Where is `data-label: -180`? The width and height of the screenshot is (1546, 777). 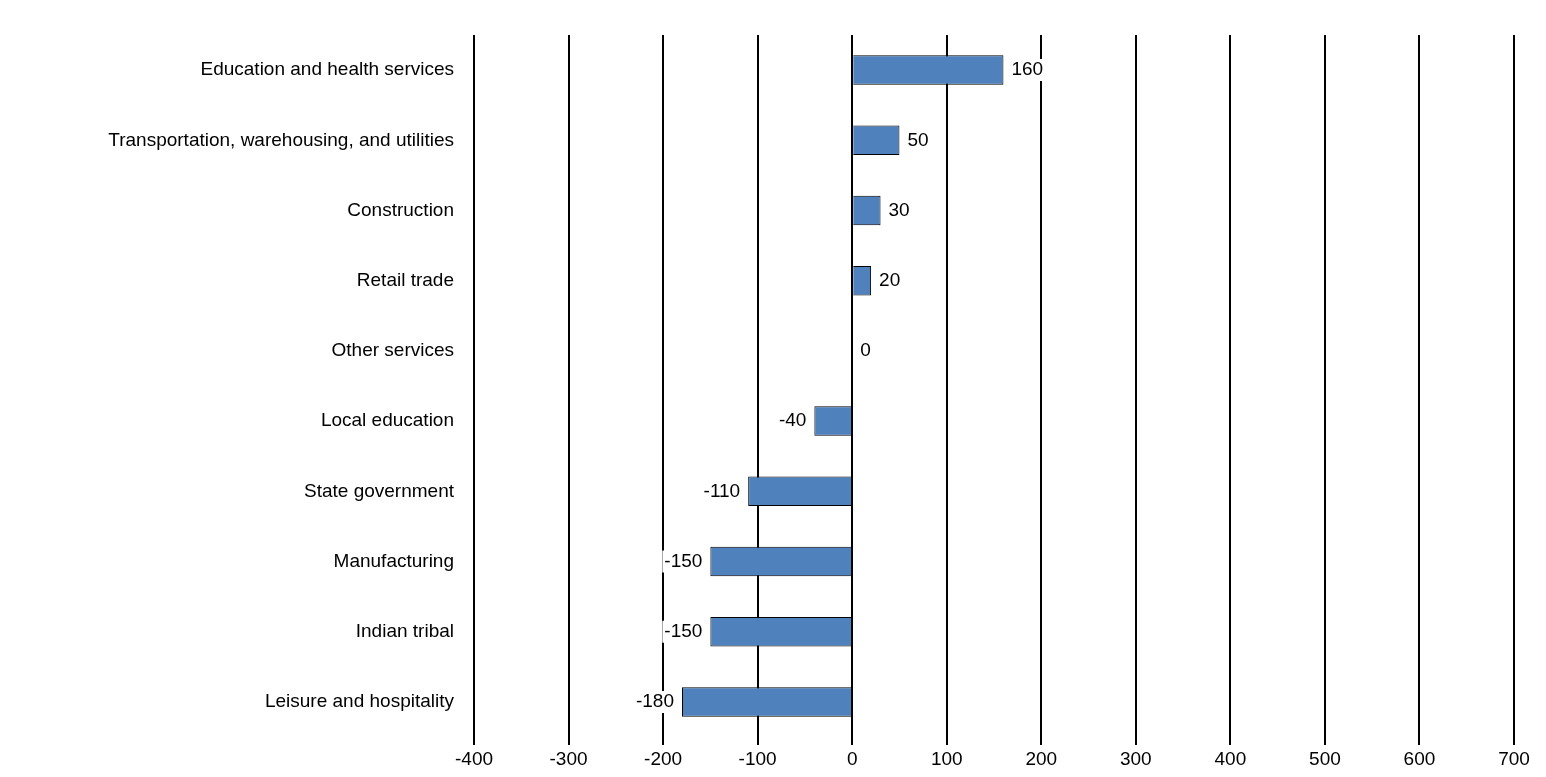
data-label: -180 is located at coordinates (654, 701).